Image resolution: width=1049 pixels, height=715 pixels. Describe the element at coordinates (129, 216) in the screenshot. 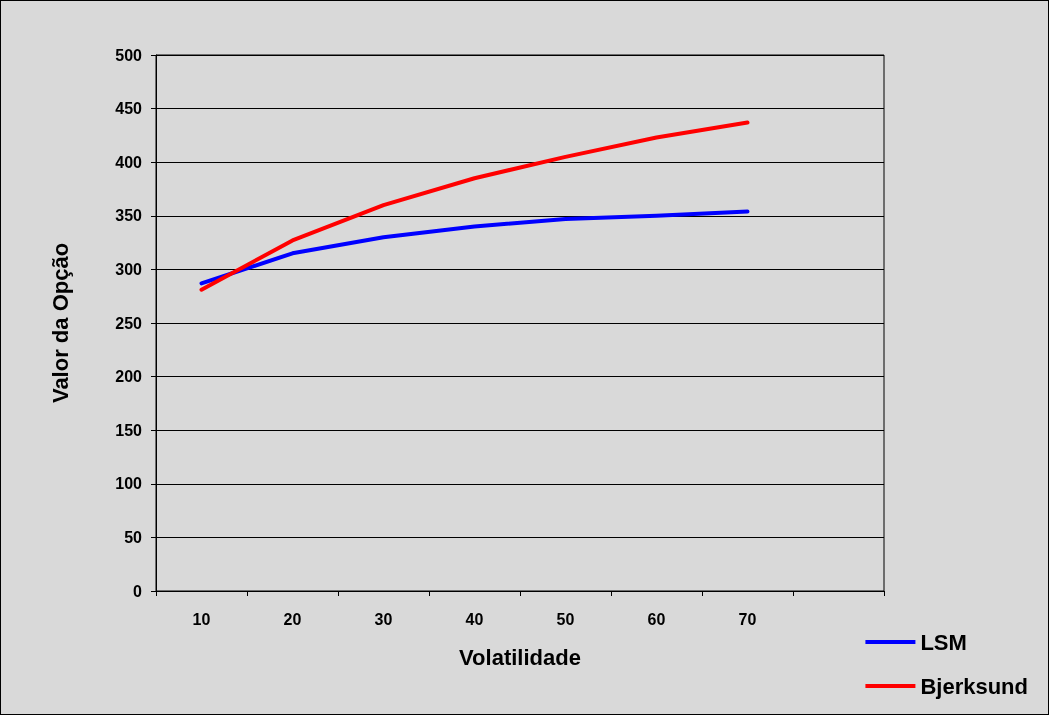

I see `y-tick-label: 350` at that location.